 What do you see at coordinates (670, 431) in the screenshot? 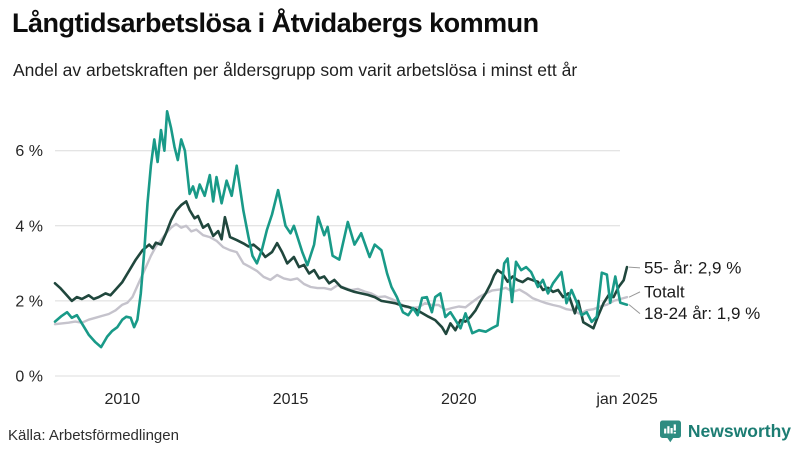
I see `newsworthy-logo-icon` at bounding box center [670, 431].